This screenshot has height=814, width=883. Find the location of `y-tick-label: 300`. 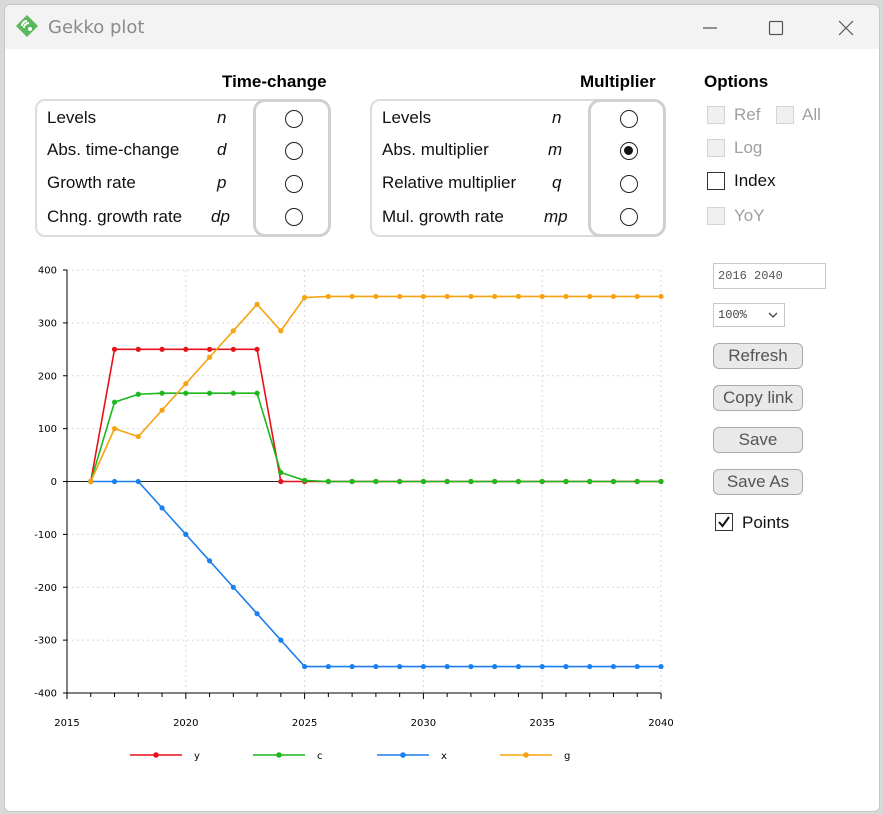

y-tick-label: 300 is located at coordinates (47, 323).